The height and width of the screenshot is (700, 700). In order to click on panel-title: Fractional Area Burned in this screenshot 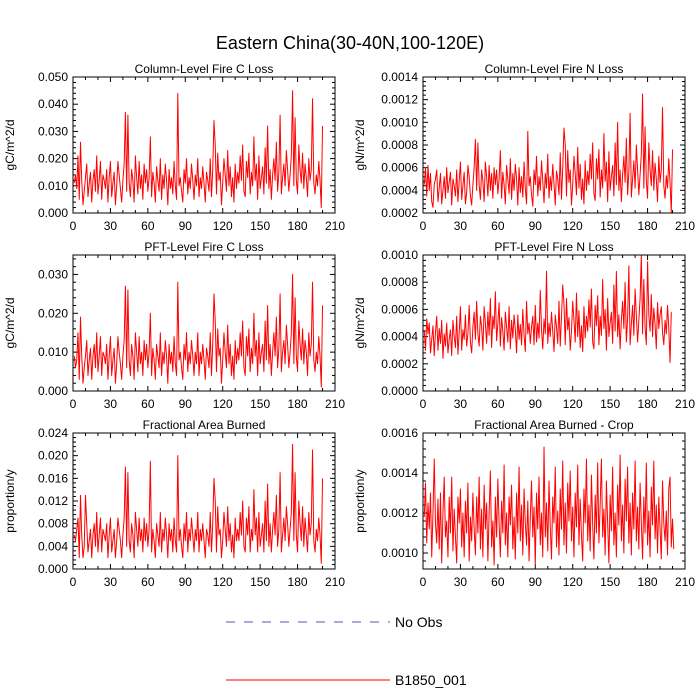, I will do `click(204, 425)`.